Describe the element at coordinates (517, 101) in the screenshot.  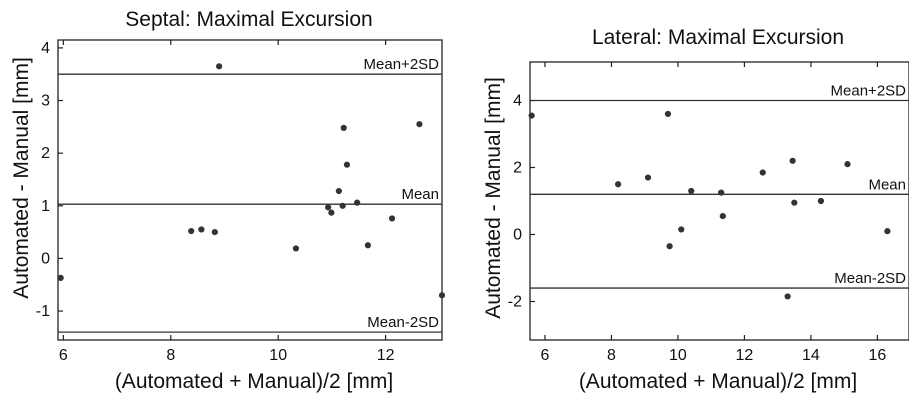
I see `lateral-y-tick-label: 4` at that location.